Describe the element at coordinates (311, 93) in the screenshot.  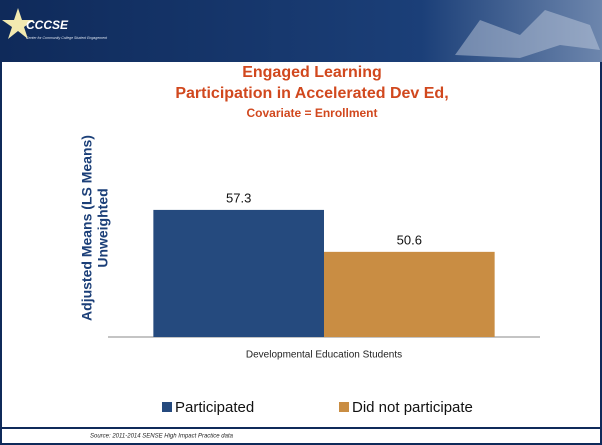
I see `chart-subtitle: Participation in Accelerated Dev Ed,` at that location.